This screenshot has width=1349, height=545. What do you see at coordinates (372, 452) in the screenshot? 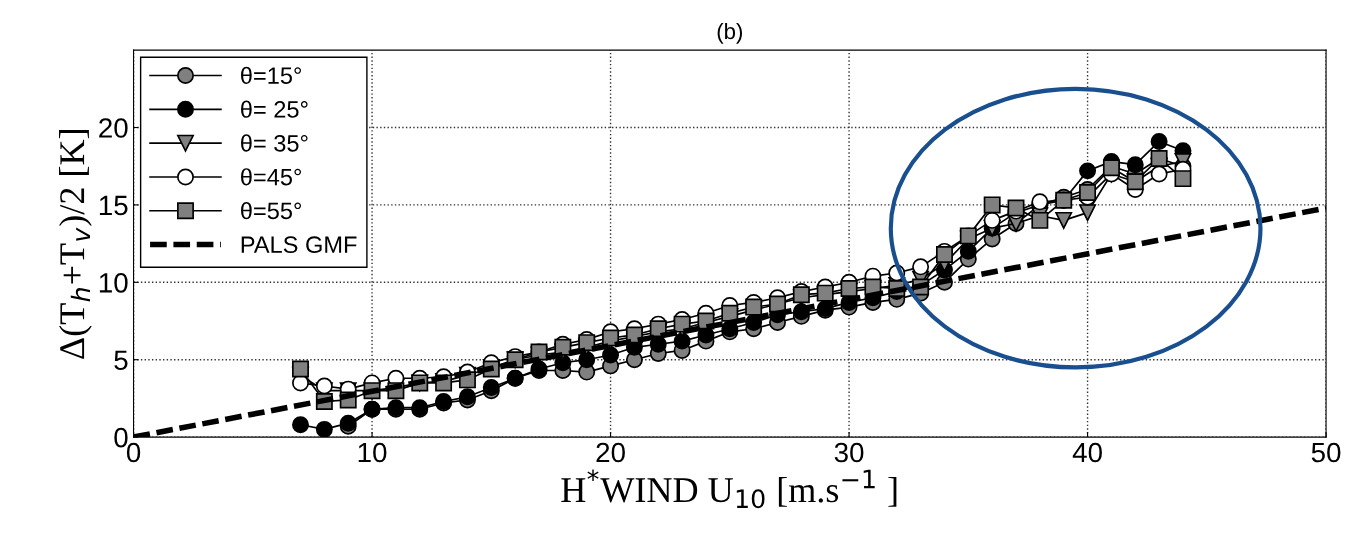
I see `x-tick-label: 10` at bounding box center [372, 452].